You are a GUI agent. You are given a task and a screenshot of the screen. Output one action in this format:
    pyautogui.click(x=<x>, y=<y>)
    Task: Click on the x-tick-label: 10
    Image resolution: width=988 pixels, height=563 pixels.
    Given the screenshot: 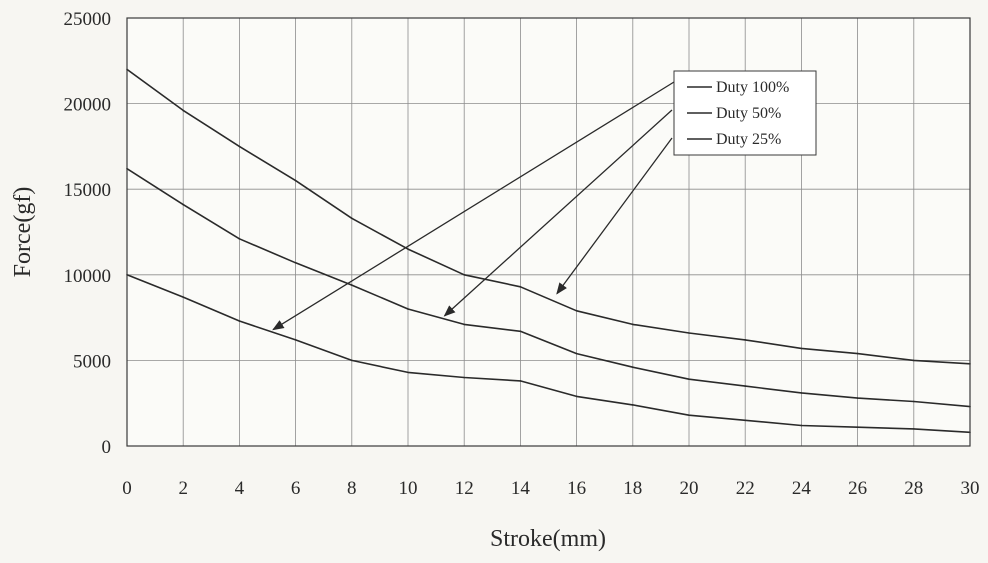 What is the action you would take?
    pyautogui.click(x=408, y=488)
    